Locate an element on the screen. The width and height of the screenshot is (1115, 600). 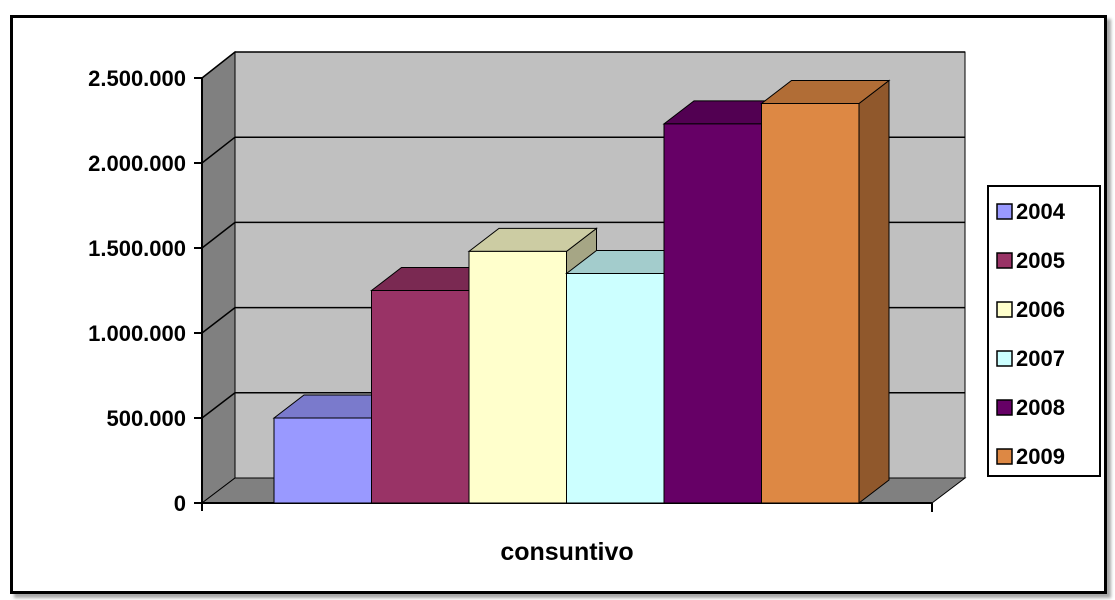
y-tick-label: 2.500.000 is located at coordinates (137, 78).